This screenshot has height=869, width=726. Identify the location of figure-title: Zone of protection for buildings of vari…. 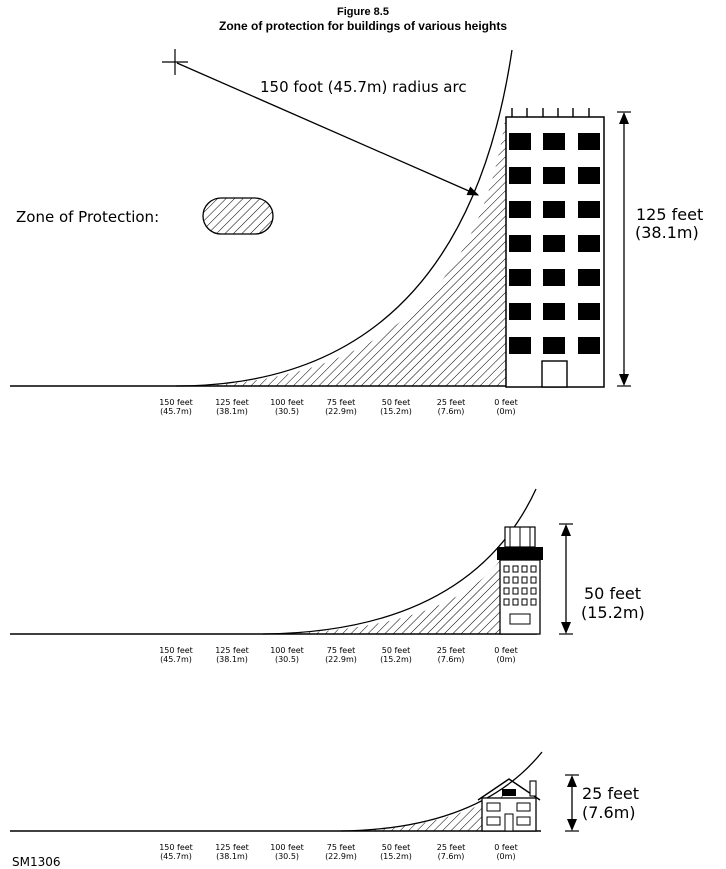
(363, 26).